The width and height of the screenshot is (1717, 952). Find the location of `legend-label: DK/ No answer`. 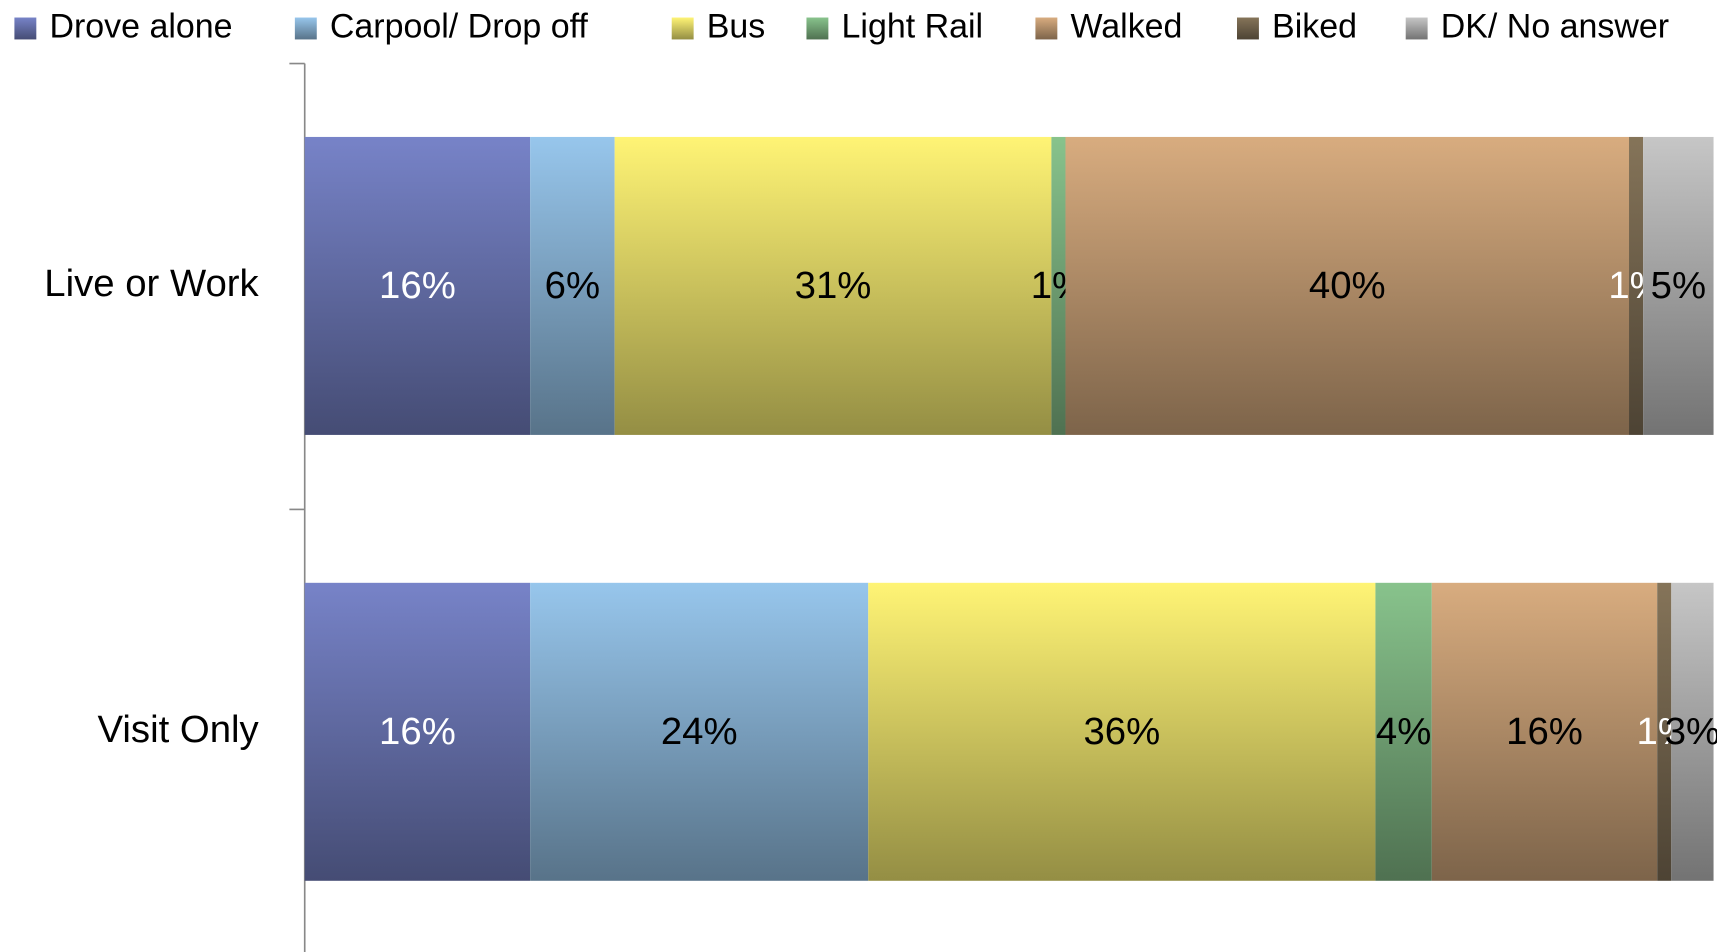

legend-label: DK/ No answer is located at coordinates (1555, 26).